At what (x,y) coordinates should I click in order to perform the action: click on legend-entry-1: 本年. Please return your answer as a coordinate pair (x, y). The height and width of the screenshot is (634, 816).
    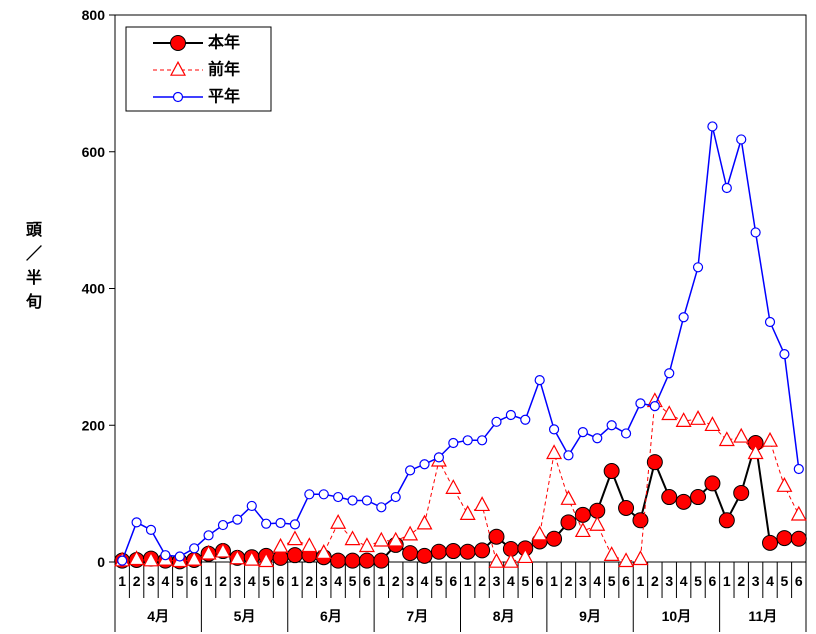
    Looking at the image, I should click on (196, 42).